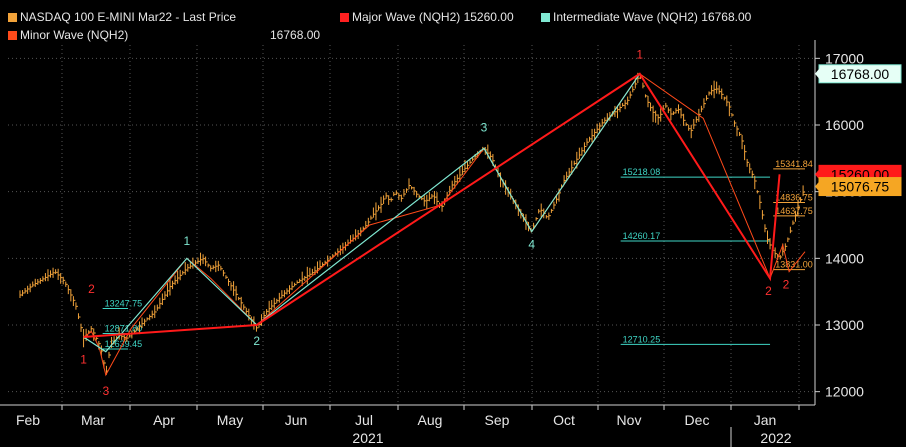 Image resolution: width=906 pixels, height=447 pixels. What do you see at coordinates (124, 329) in the screenshot?
I see `fib-level-label: 12871.80` at bounding box center [124, 329].